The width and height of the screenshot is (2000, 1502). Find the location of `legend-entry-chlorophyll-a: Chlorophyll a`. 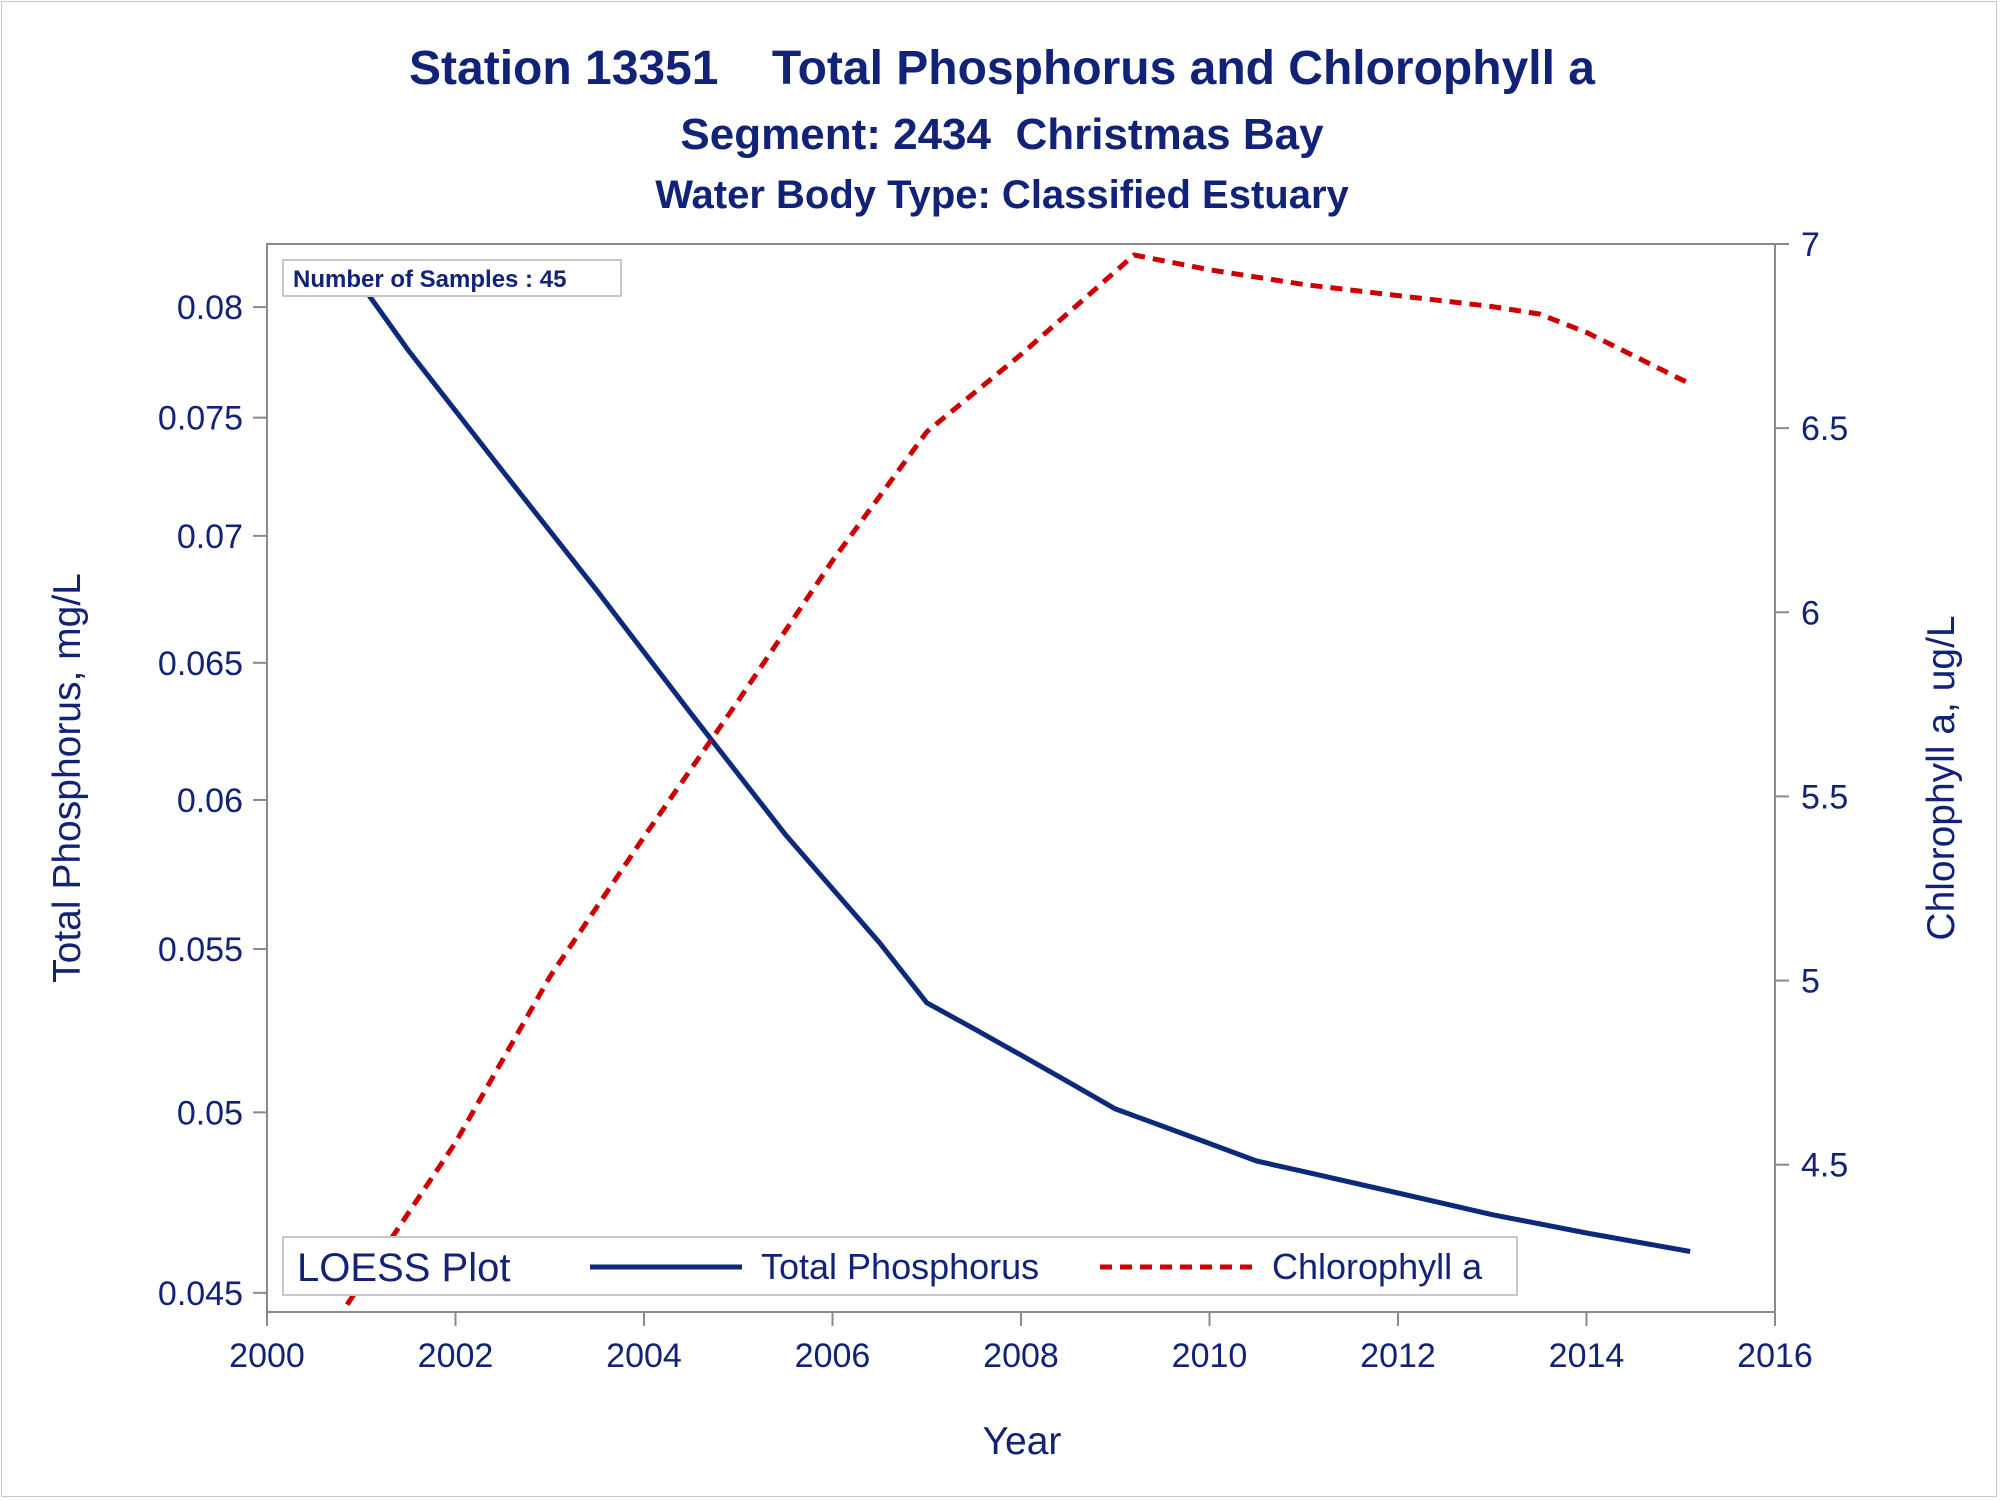

legend-entry-chlorophyll-a: Chlorophyll a is located at coordinates (1377, 1266).